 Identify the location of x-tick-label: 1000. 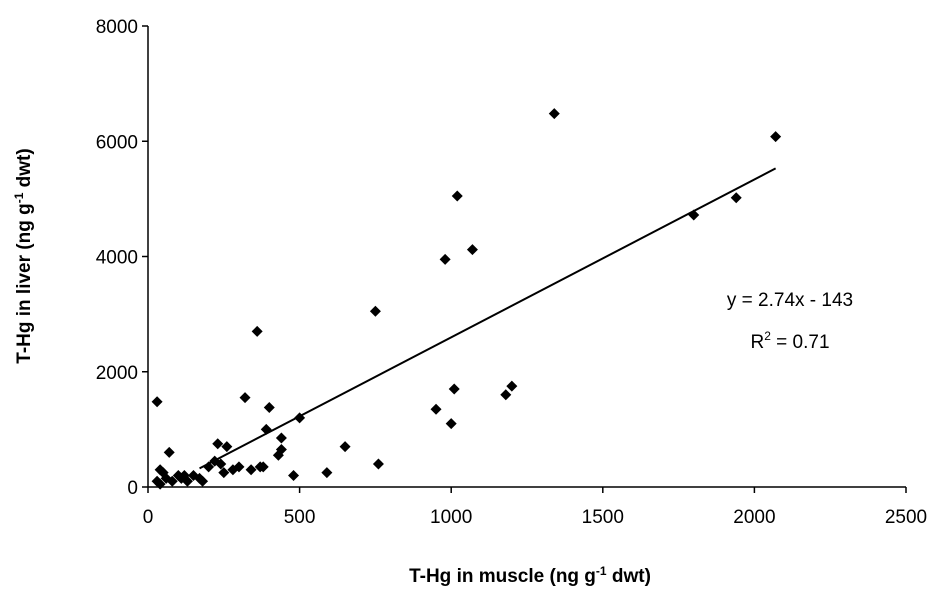
(451, 517).